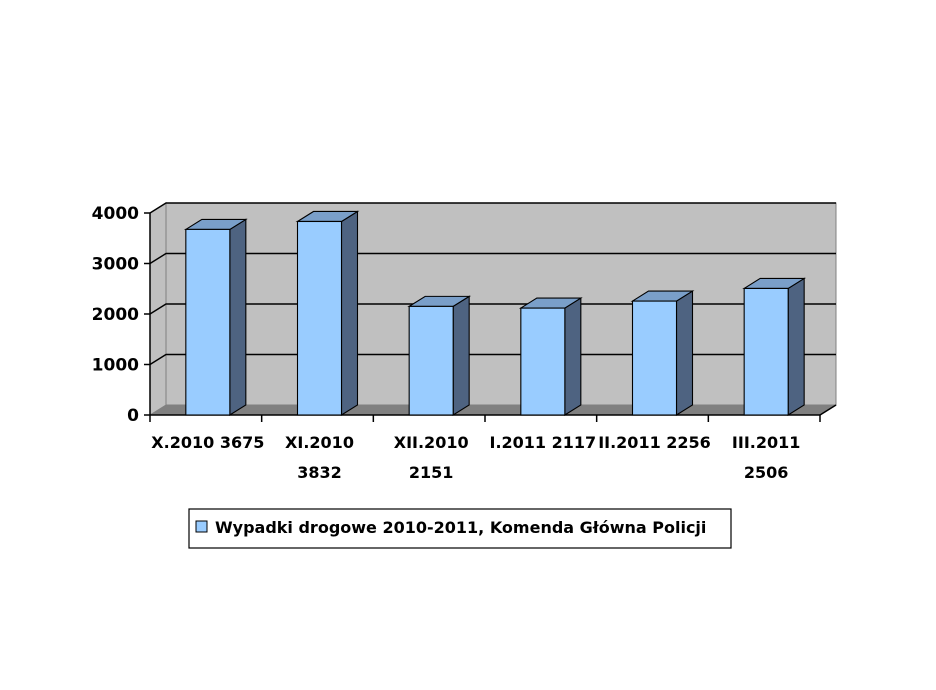 This screenshot has width=936, height=690. I want to click on legend-swatch, so click(201, 526).